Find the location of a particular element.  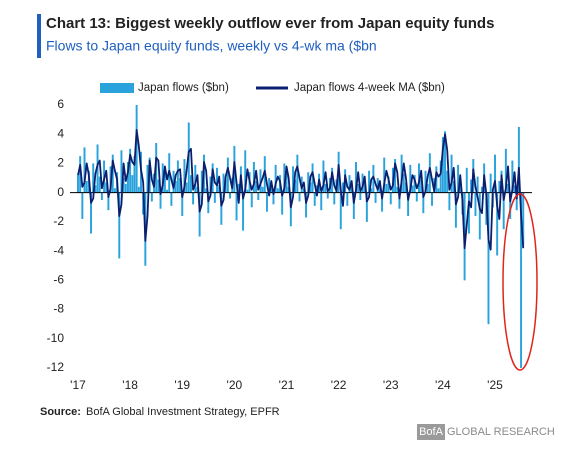

source-label: Source: is located at coordinates (60, 412).